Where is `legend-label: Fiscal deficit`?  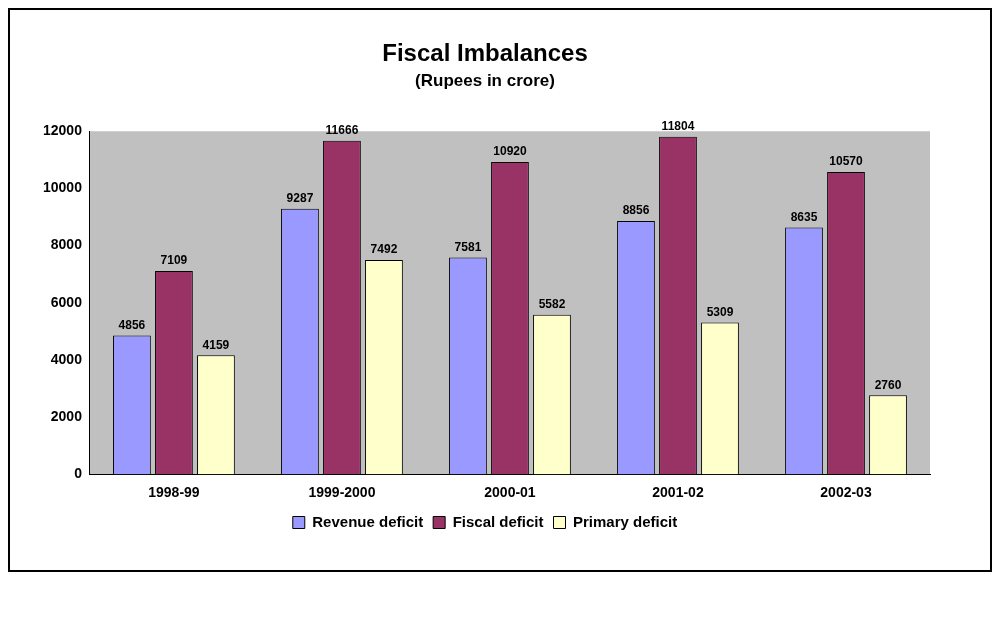
legend-label: Fiscal deficit is located at coordinates (498, 521).